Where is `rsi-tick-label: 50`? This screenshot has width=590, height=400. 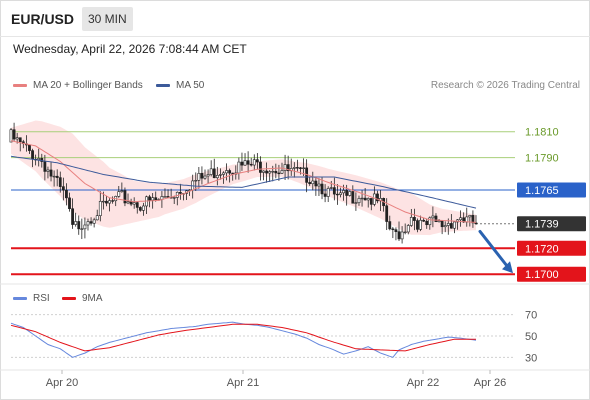
rsi-tick-label: 50 is located at coordinates (531, 337).